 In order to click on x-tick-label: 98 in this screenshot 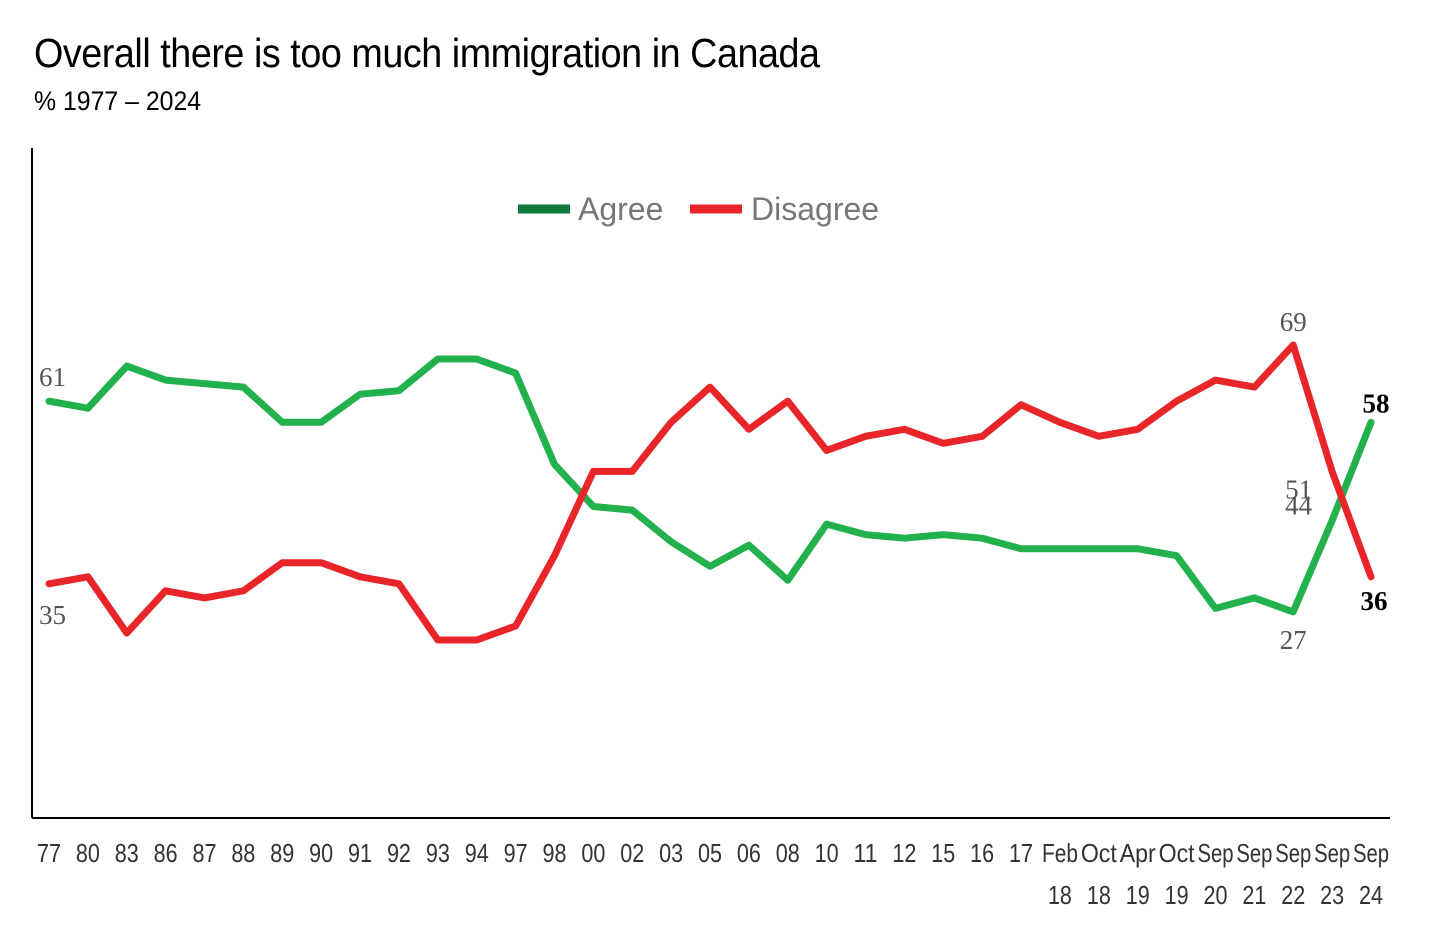, I will do `click(554, 853)`.